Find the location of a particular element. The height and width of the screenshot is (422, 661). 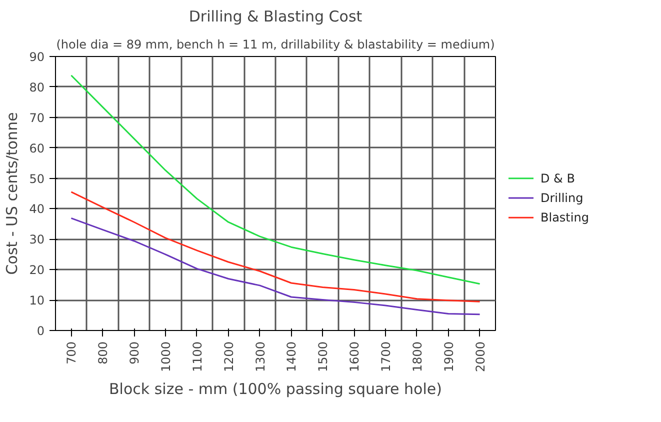

x-tick-label: 2000 is located at coordinates (480, 356).